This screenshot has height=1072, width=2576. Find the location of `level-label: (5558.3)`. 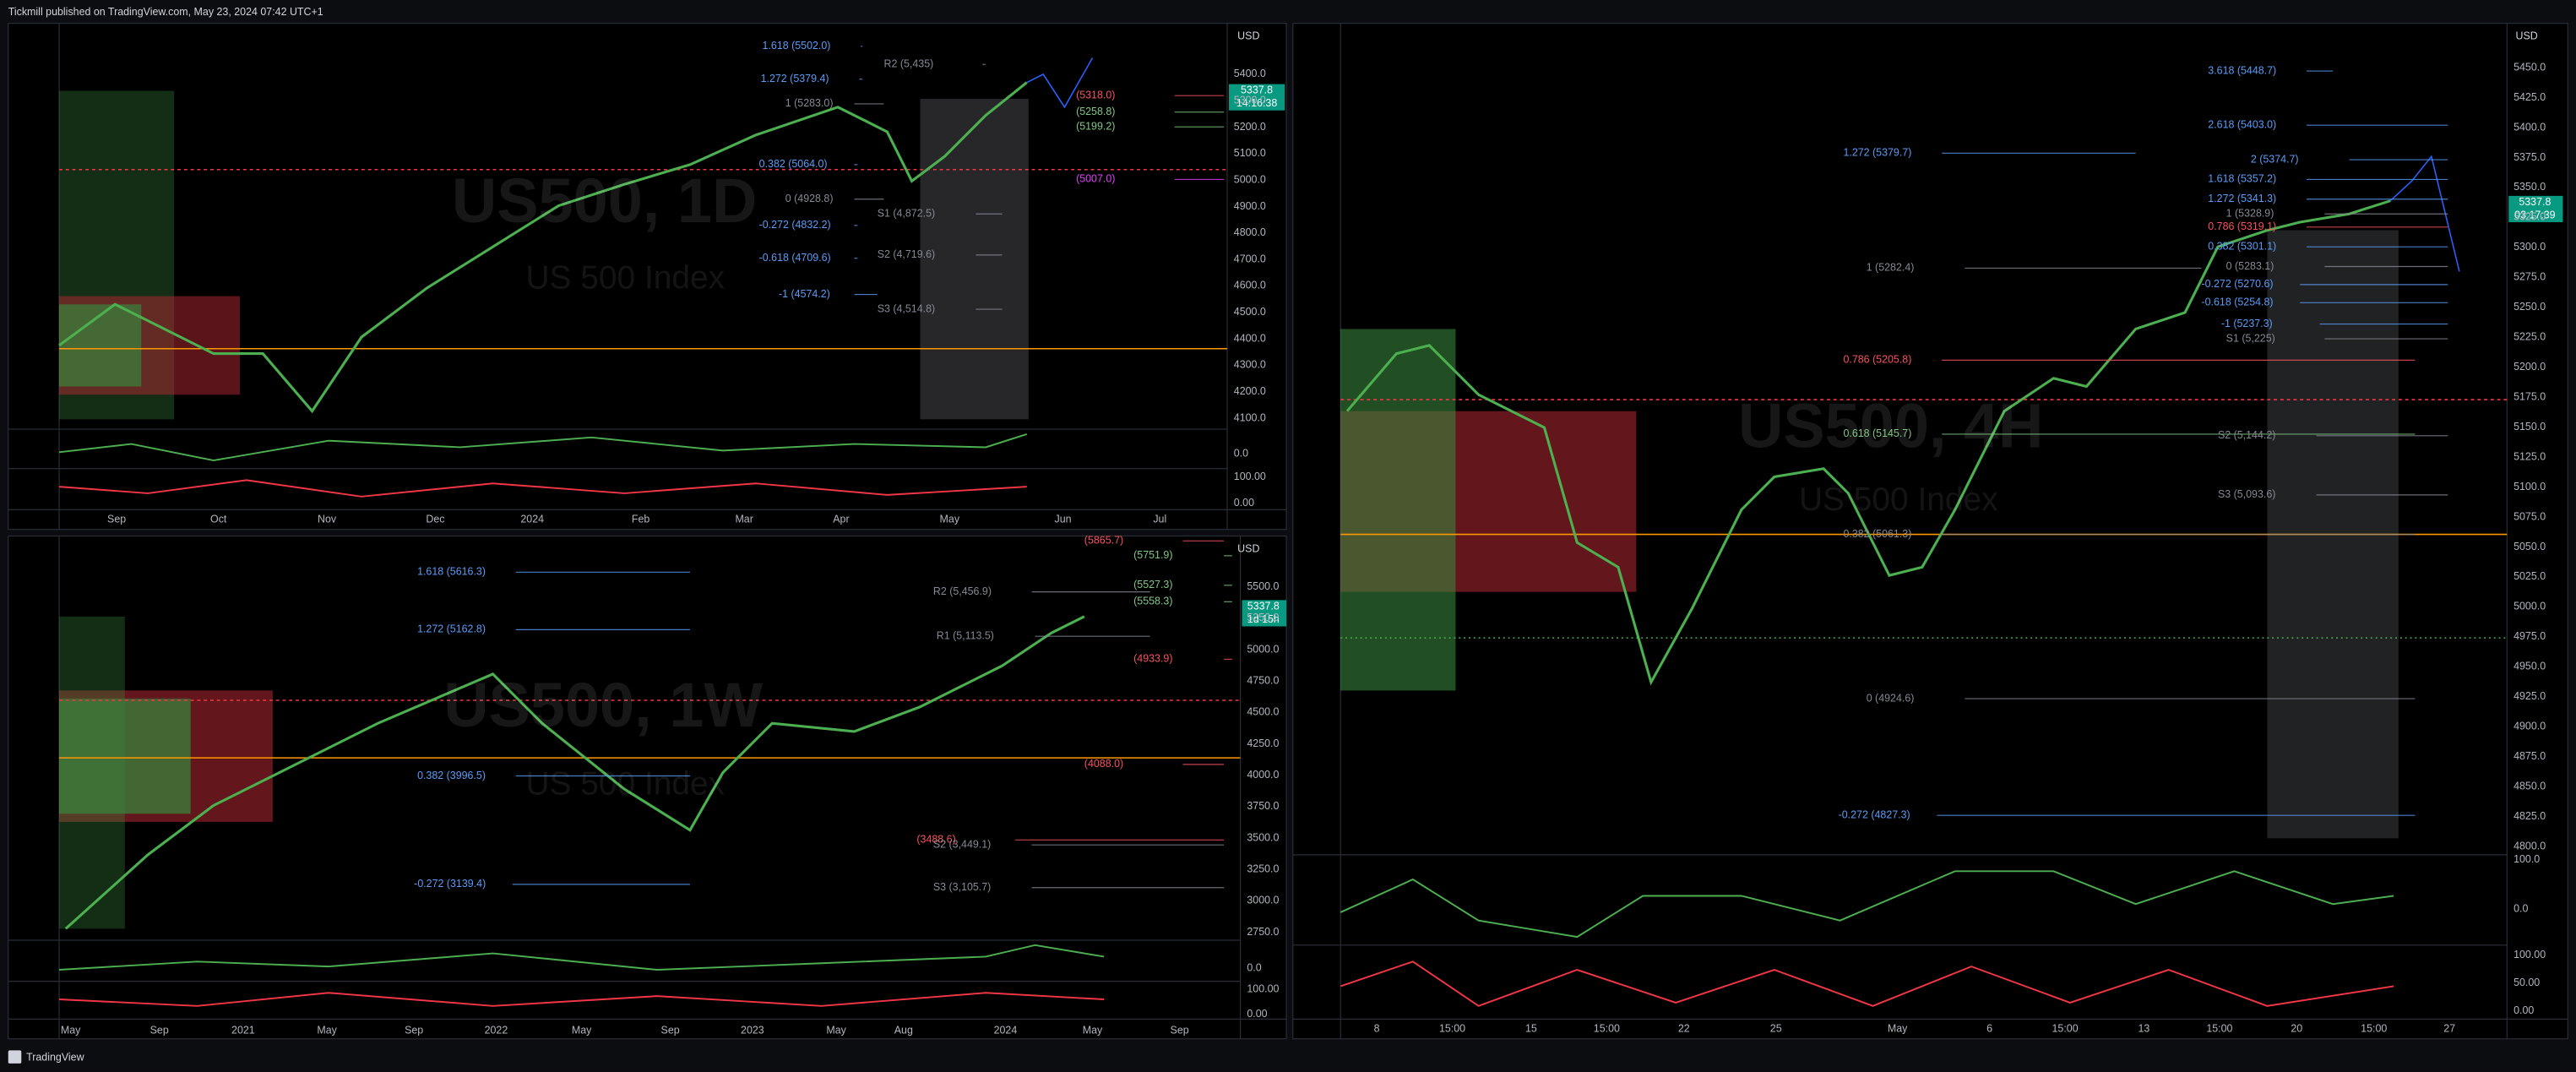

level-label: (5558.3) is located at coordinates (1152, 601).